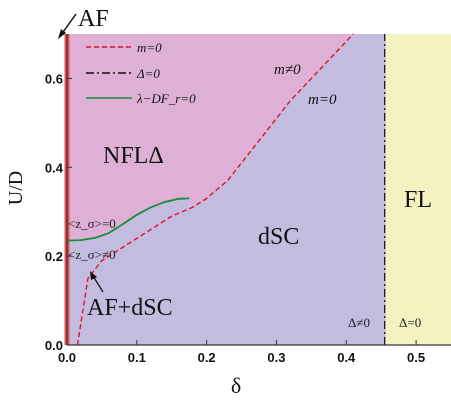 This screenshot has height=405, width=451. Describe the element at coordinates (359, 322) in the screenshot. I see `annotation-delta-neq: Δ≠0` at that location.